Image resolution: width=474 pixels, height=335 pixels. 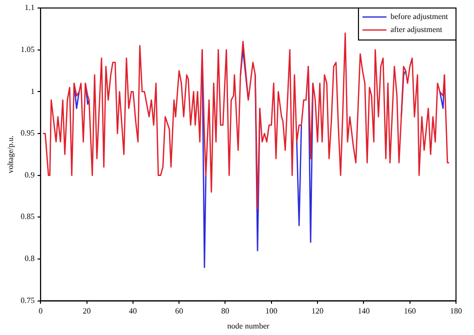 What do you see at coordinates (456, 311) in the screenshot?
I see `x-tick-label: 180` at bounding box center [456, 311].